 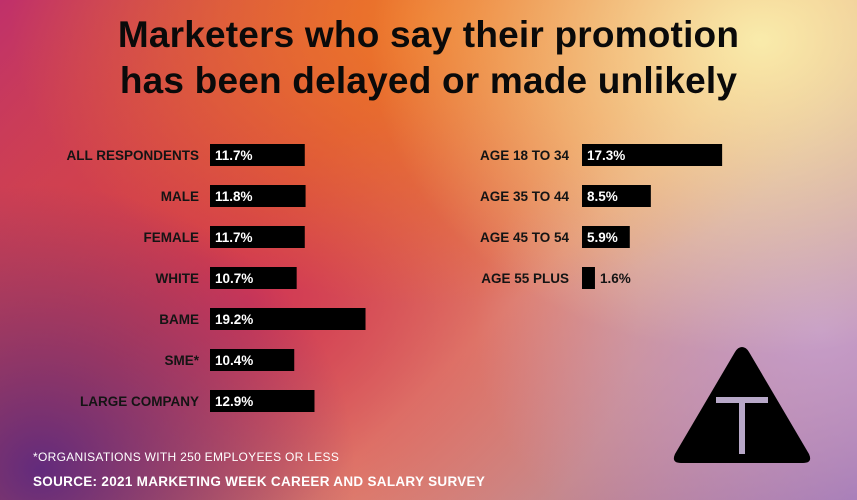 What do you see at coordinates (234, 155) in the screenshot?
I see `value-label-all-respondents: 11.7%` at bounding box center [234, 155].